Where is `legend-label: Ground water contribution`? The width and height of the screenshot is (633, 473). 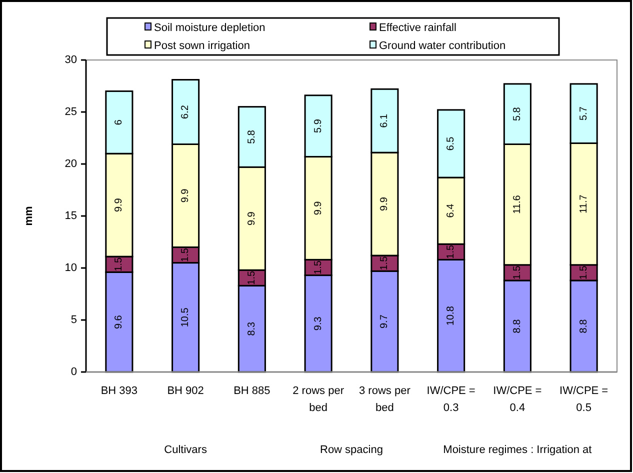
legend-label: Ground water contribution is located at coordinates (442, 46).